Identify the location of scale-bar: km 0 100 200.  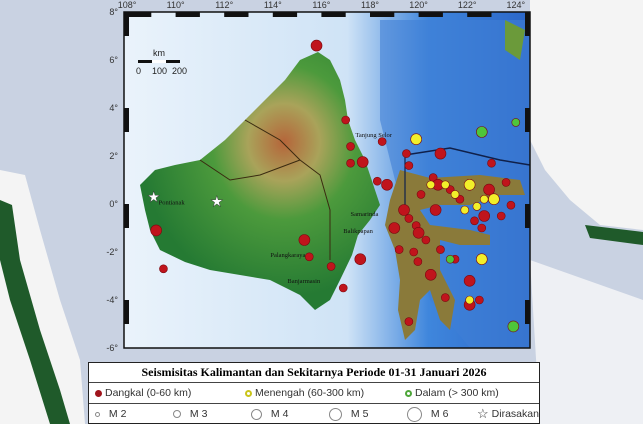
(161, 62).